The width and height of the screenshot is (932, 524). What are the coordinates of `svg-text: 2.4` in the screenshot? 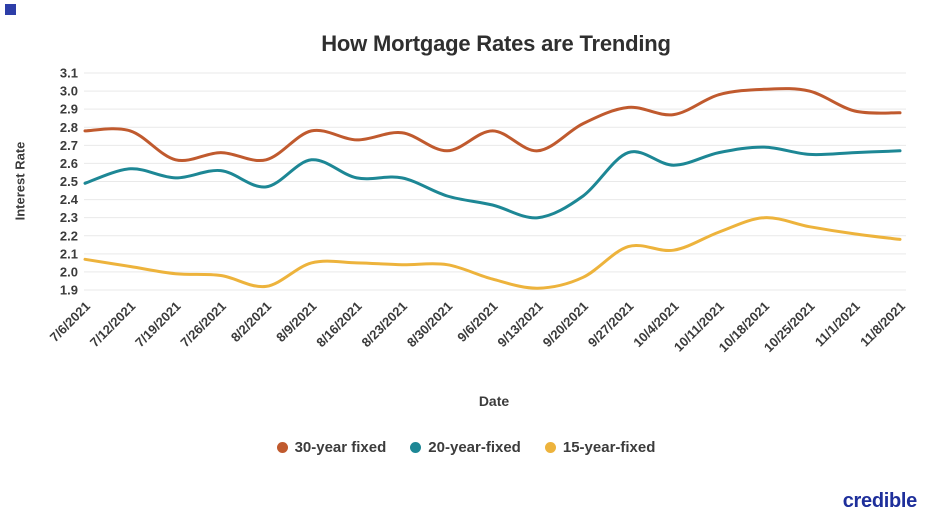 It's located at (69, 199).